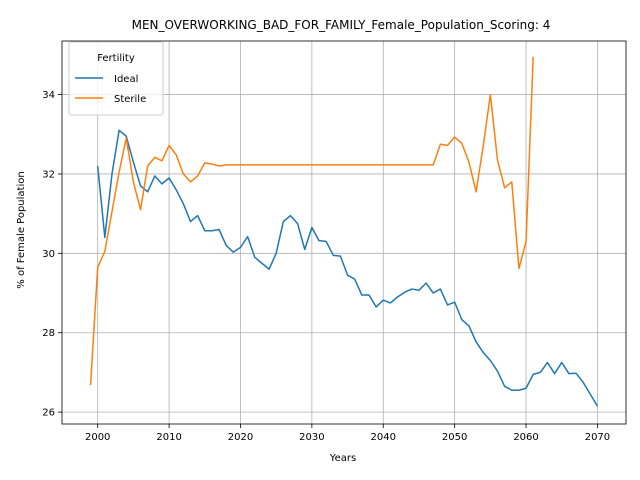 This screenshot has width=640, height=480. What do you see at coordinates (97, 437) in the screenshot?
I see `x-tick-label: 2000` at bounding box center [97, 437].